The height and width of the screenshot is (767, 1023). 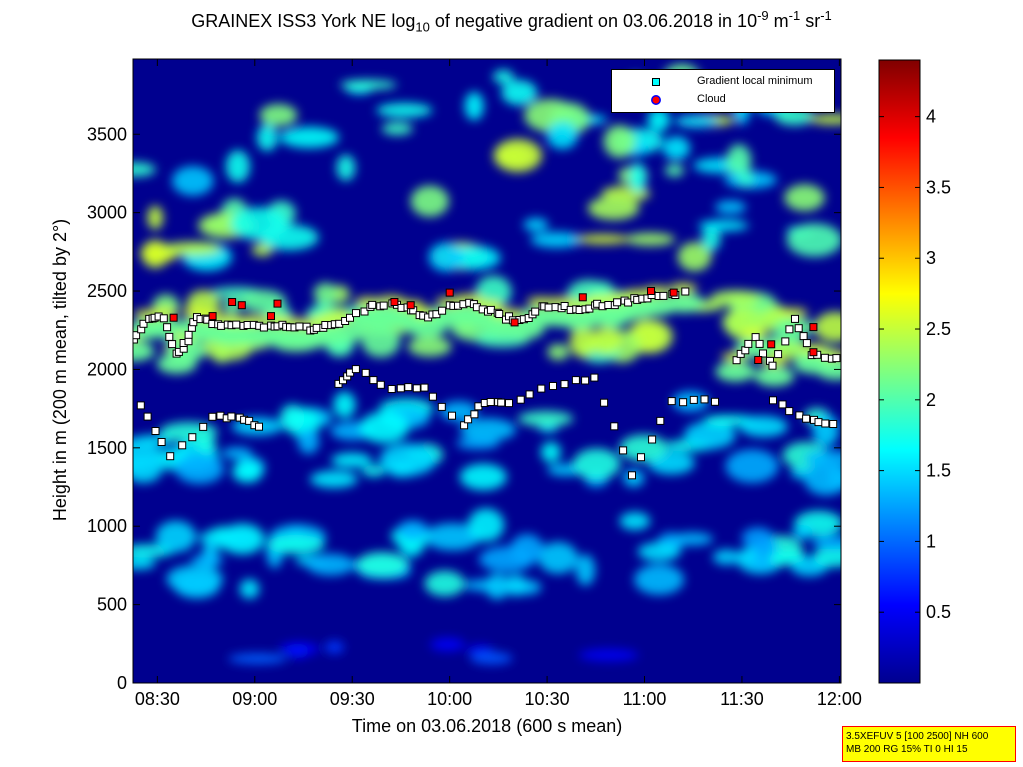 What do you see at coordinates (931, 400) in the screenshot?
I see `colorbar-tick-label: 2` at bounding box center [931, 400].